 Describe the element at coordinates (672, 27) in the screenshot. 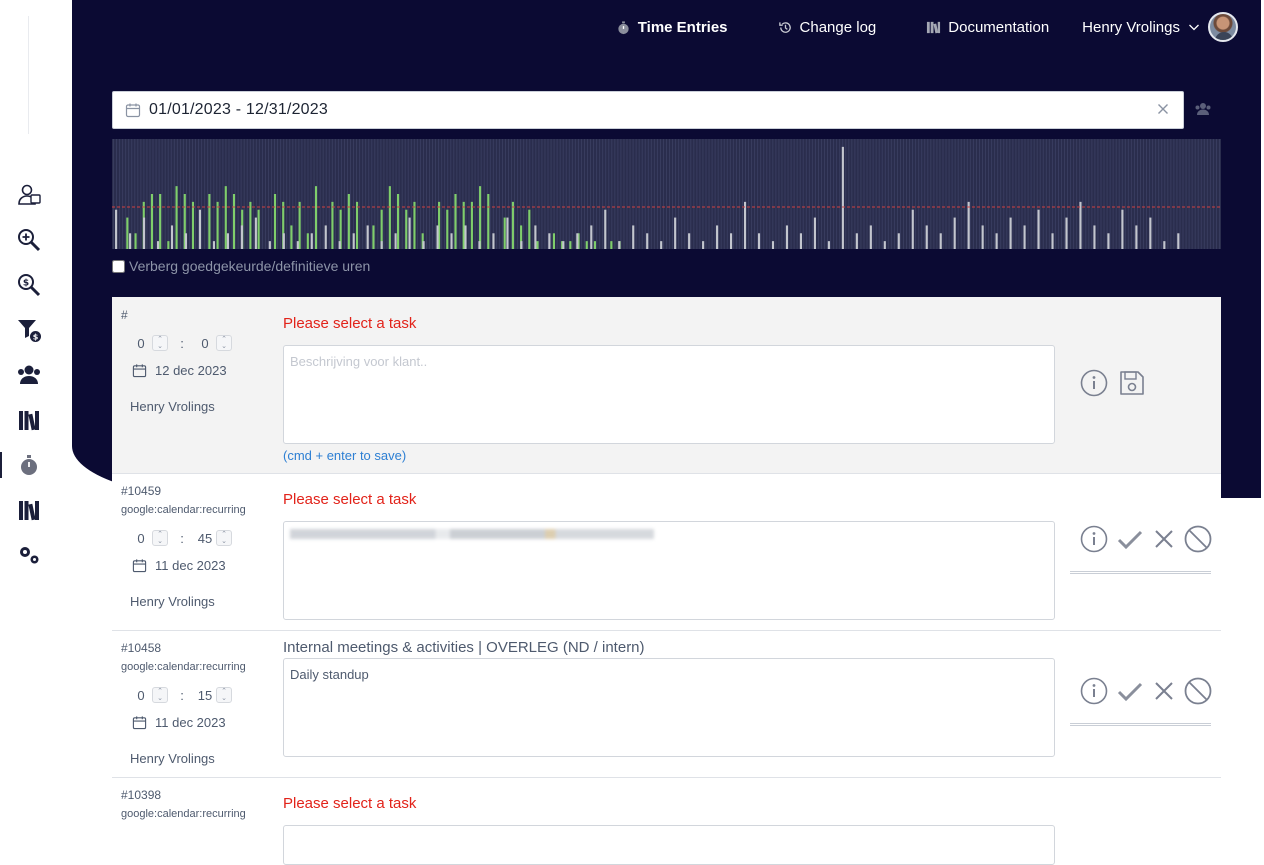

I see `nav-time-entries: Time Entries` at that location.